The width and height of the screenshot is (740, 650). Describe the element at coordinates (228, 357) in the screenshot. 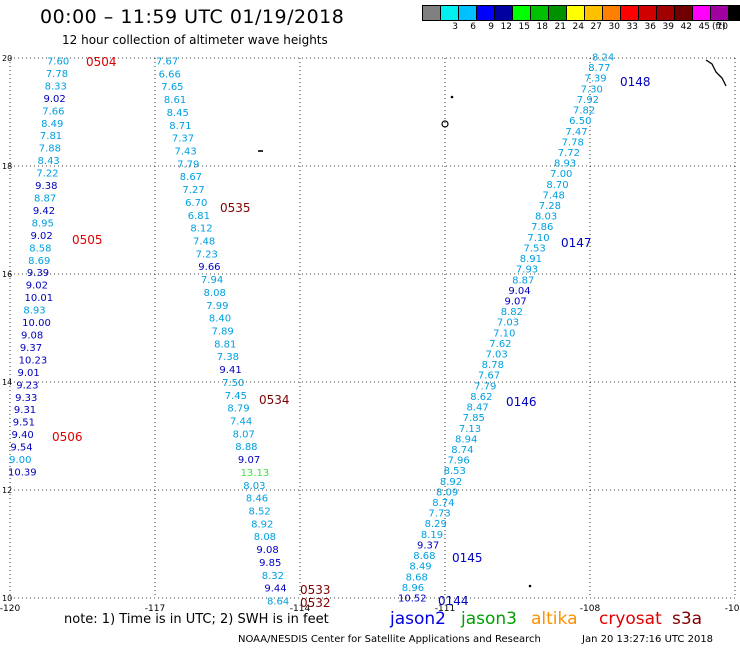

I see `wave-height-value: 7.38` at that location.